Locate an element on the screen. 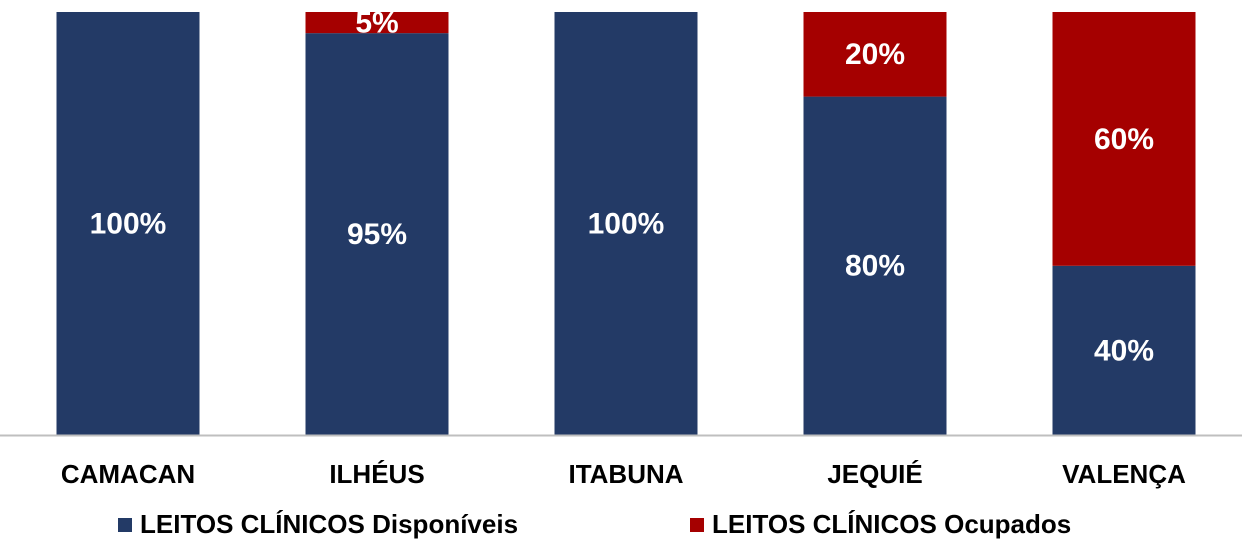 The width and height of the screenshot is (1242, 546). x-tick-label: CAMACAN is located at coordinates (128, 474).